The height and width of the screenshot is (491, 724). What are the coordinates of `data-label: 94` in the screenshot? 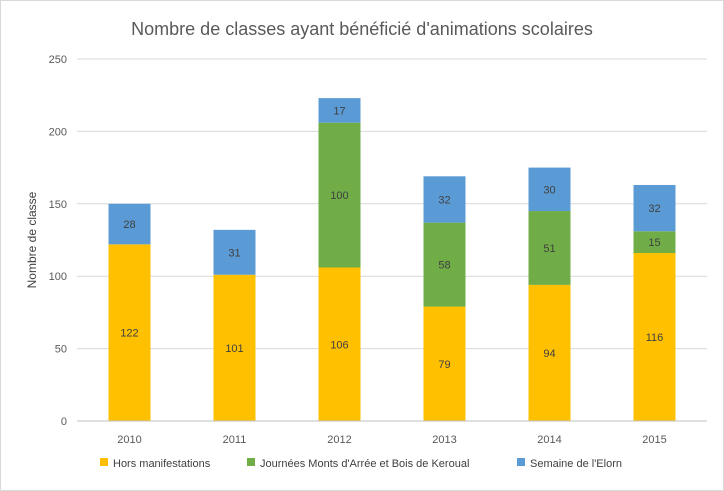 It's located at (549, 354).